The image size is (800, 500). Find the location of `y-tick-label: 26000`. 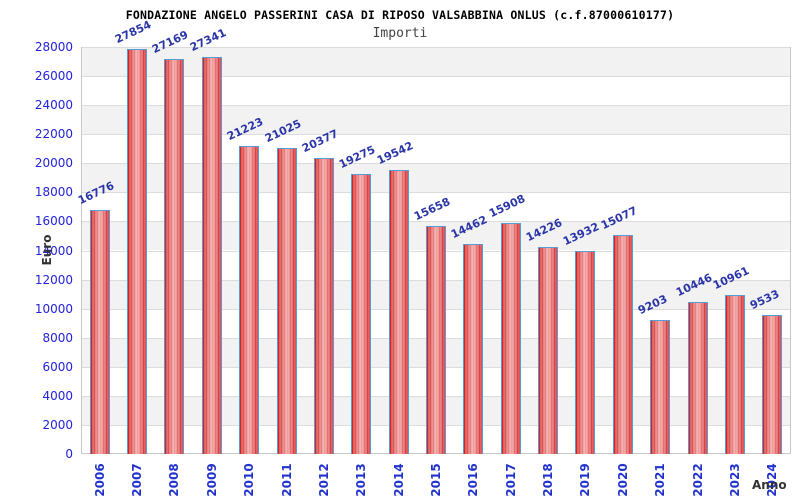

y-tick-label: 26000 is located at coordinates (53, 76).